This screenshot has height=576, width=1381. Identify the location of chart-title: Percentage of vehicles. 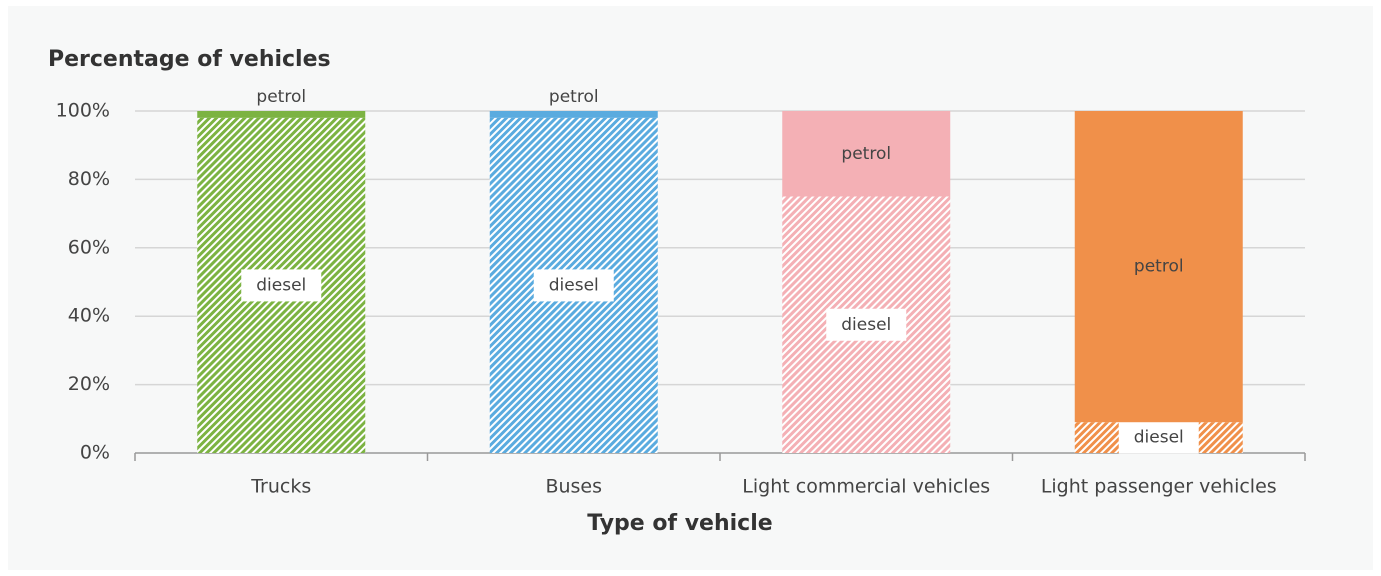
(189, 59).